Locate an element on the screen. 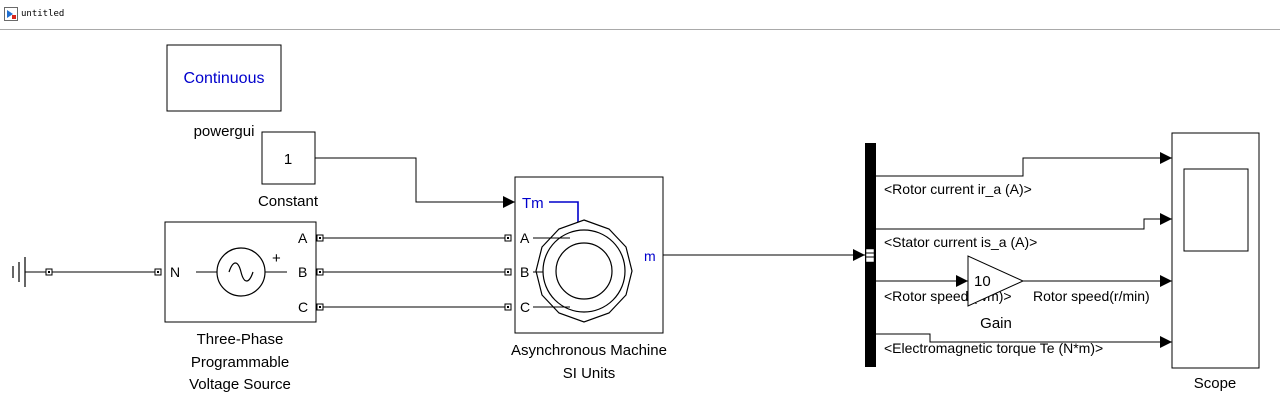 This screenshot has height=409, width=1280. simulink-model-icon is located at coordinates (11, 14).